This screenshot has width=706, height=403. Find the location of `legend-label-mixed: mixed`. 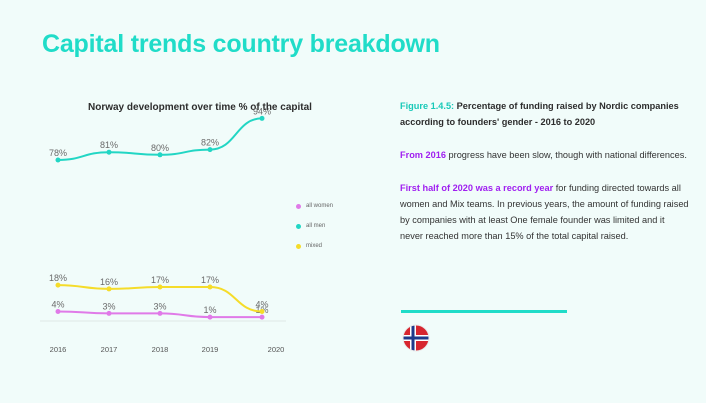

legend-label-mixed: mixed is located at coordinates (314, 246).